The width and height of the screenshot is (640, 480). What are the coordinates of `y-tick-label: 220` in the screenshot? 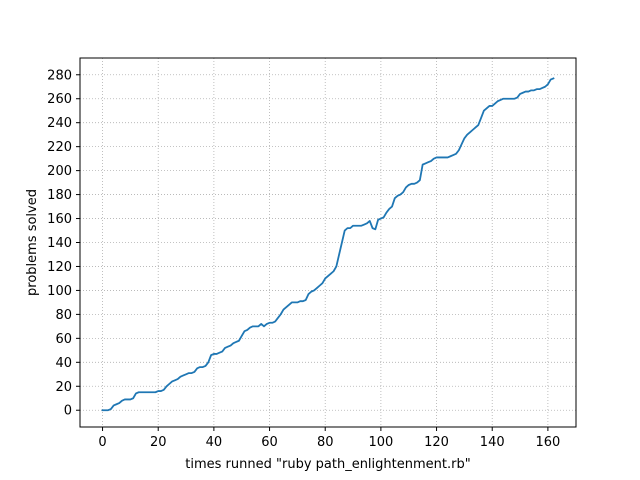 It's located at (59, 147).